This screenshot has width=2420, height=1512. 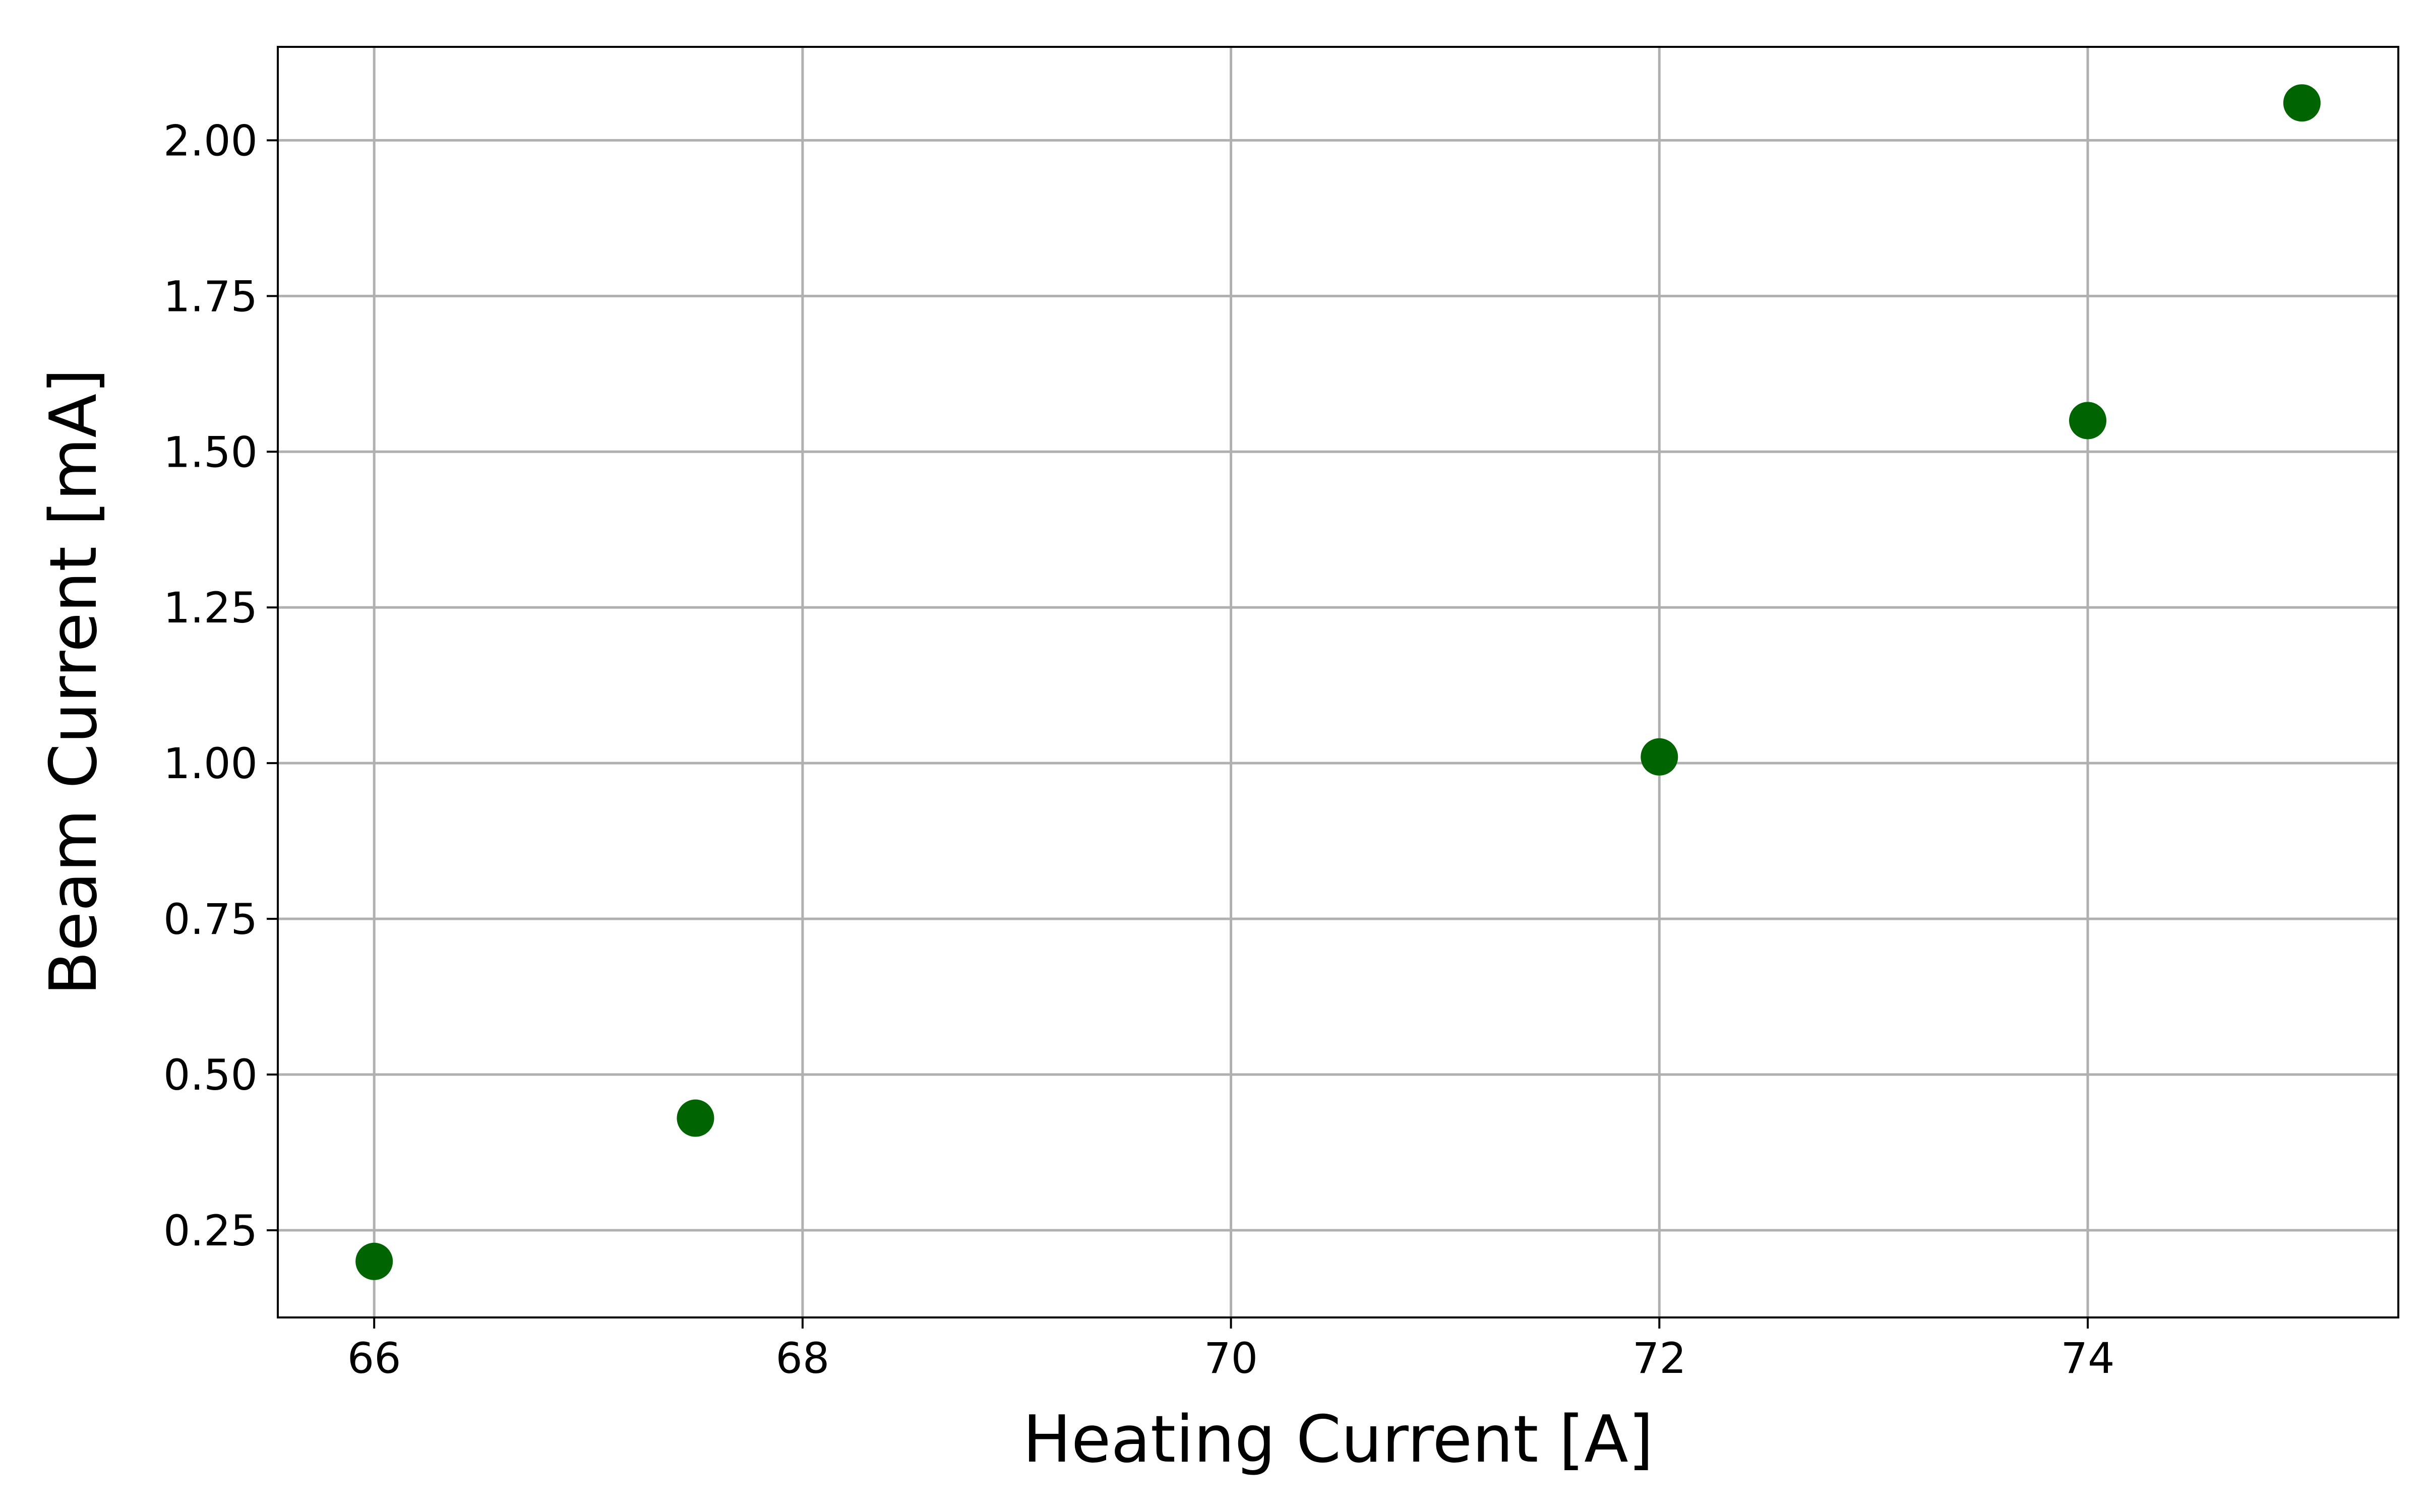 What do you see at coordinates (2088, 1358) in the screenshot?
I see `x-tick-label: 74` at bounding box center [2088, 1358].